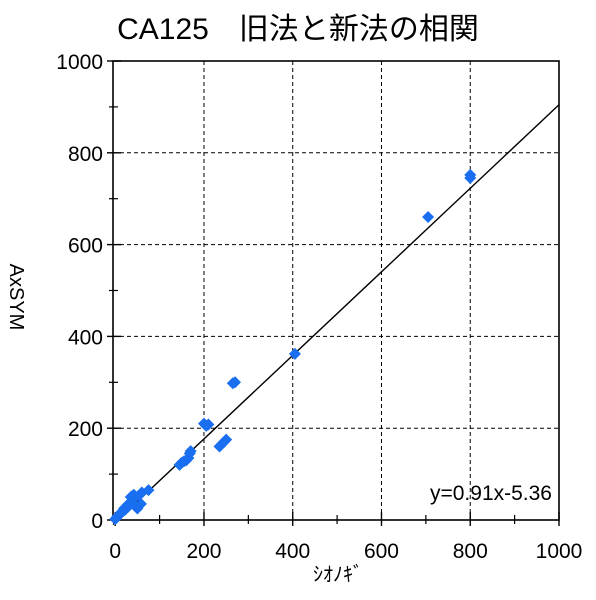 This screenshot has width=596, height=600. What do you see at coordinates (470, 551) in the screenshot?
I see `x-tick-label-800: 800` at bounding box center [470, 551].